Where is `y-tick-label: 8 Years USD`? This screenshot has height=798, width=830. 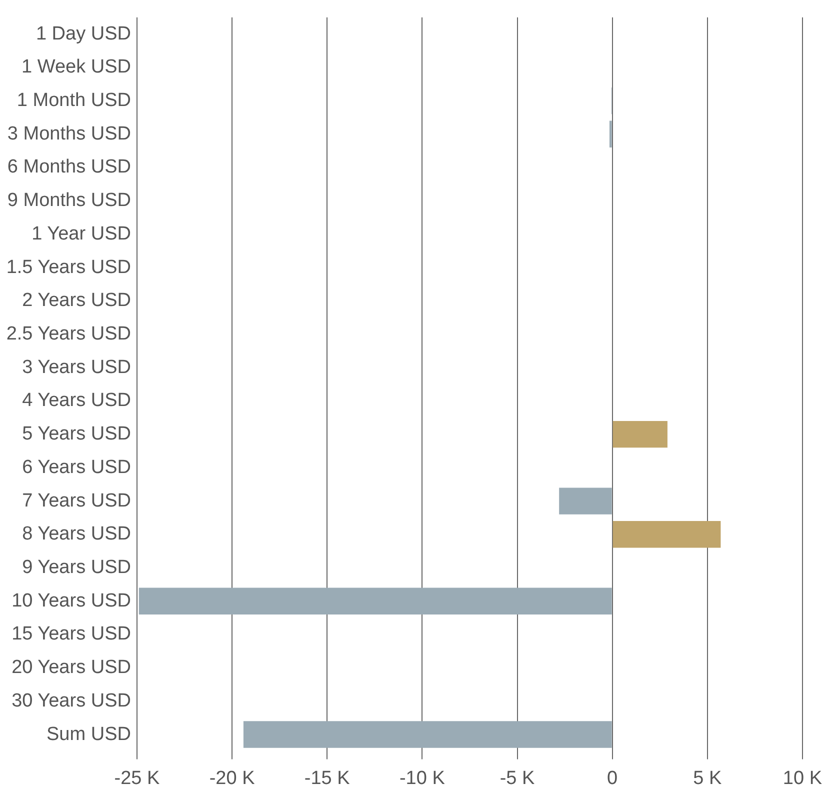
y-tick-label: 8 Years USD is located at coordinates (76, 534).